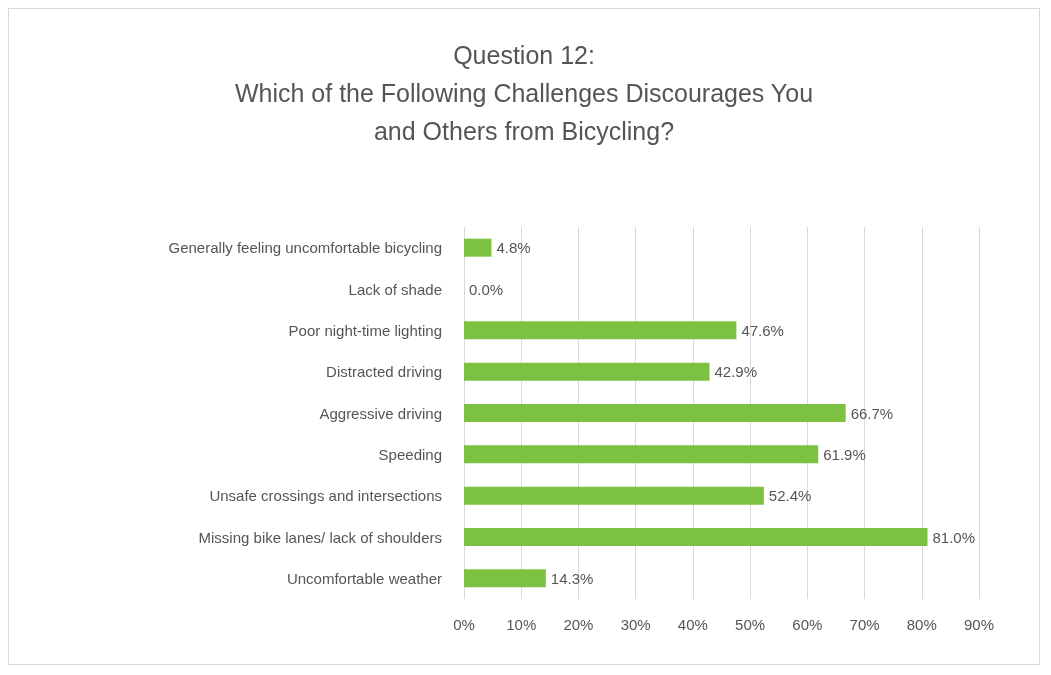 Image resolution: width=1051 pixels, height=675 pixels. Describe the element at coordinates (921, 624) in the screenshot. I see `x-tick-label: 80%` at that location.